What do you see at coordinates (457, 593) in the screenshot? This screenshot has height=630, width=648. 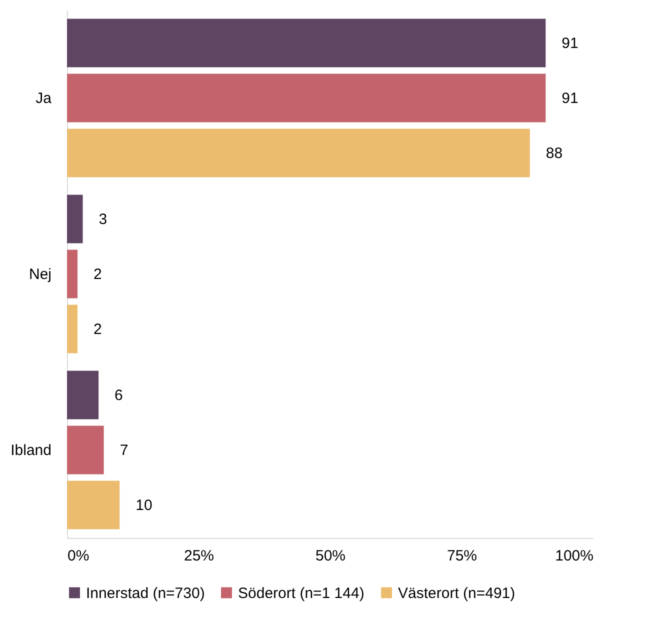 I see `legend-label: Västerort (n=491)` at bounding box center [457, 593].